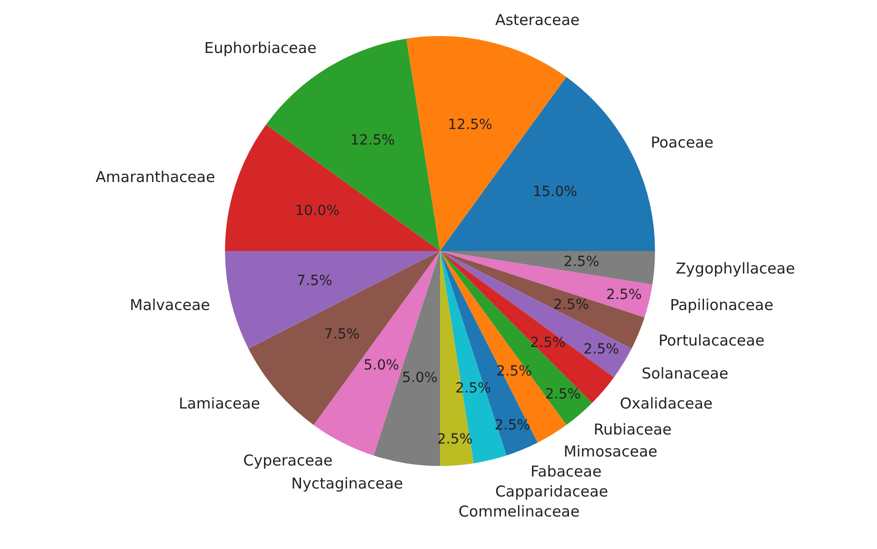  I want to click on slice-label: Zygophyllaceae, so click(735, 268).